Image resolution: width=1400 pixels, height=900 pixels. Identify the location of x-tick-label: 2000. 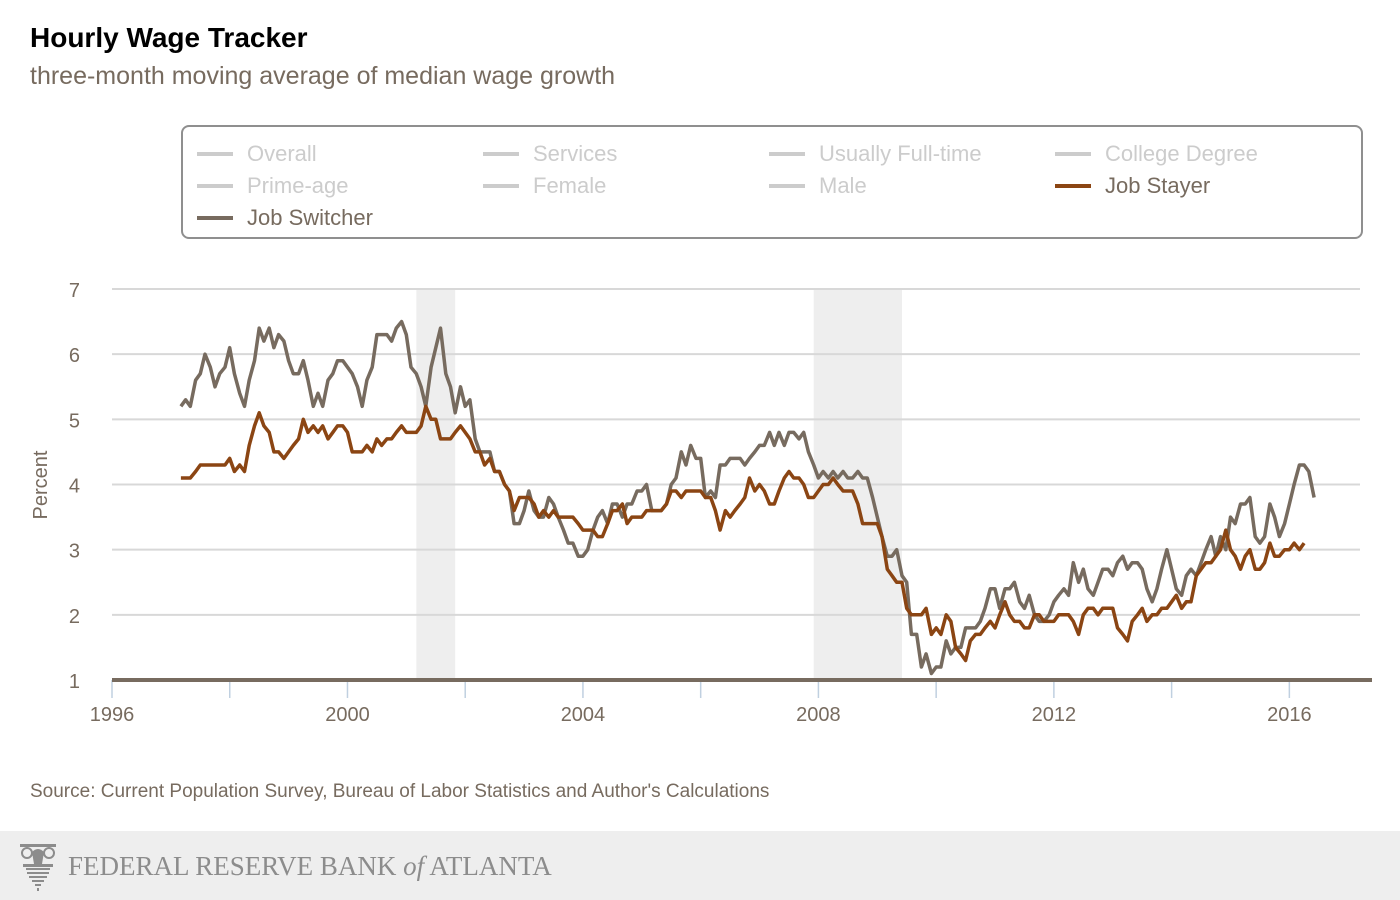
(347, 715).